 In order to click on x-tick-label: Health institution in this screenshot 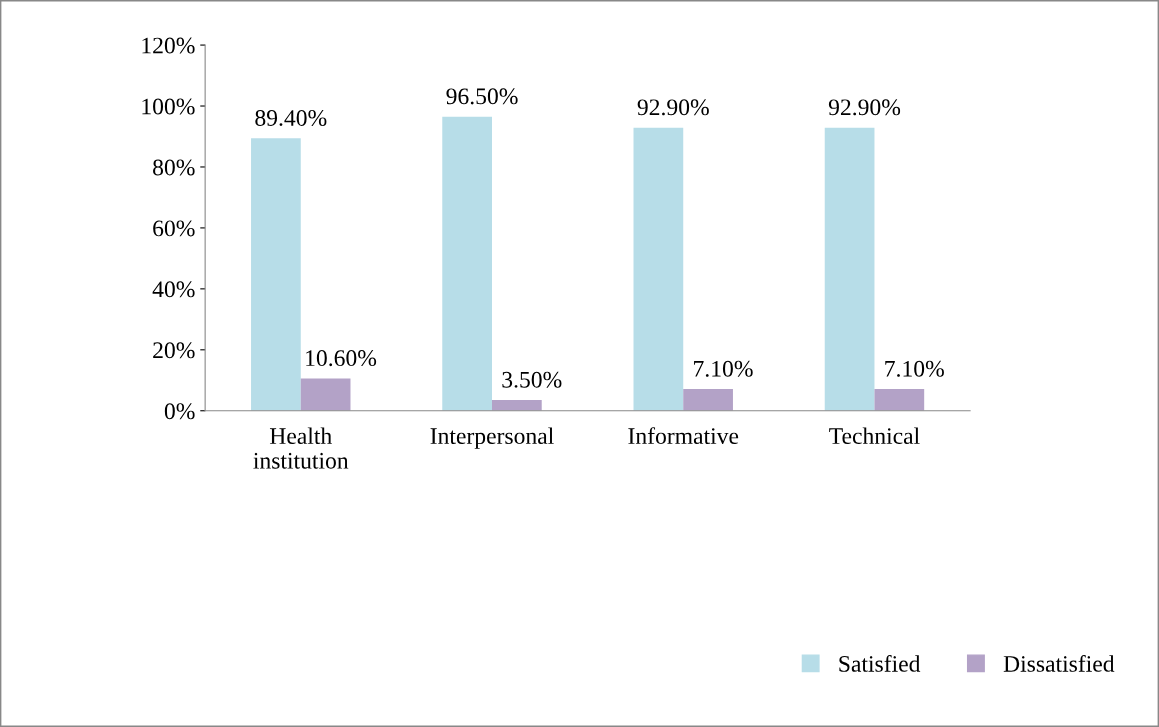, I will do `click(301, 448)`.